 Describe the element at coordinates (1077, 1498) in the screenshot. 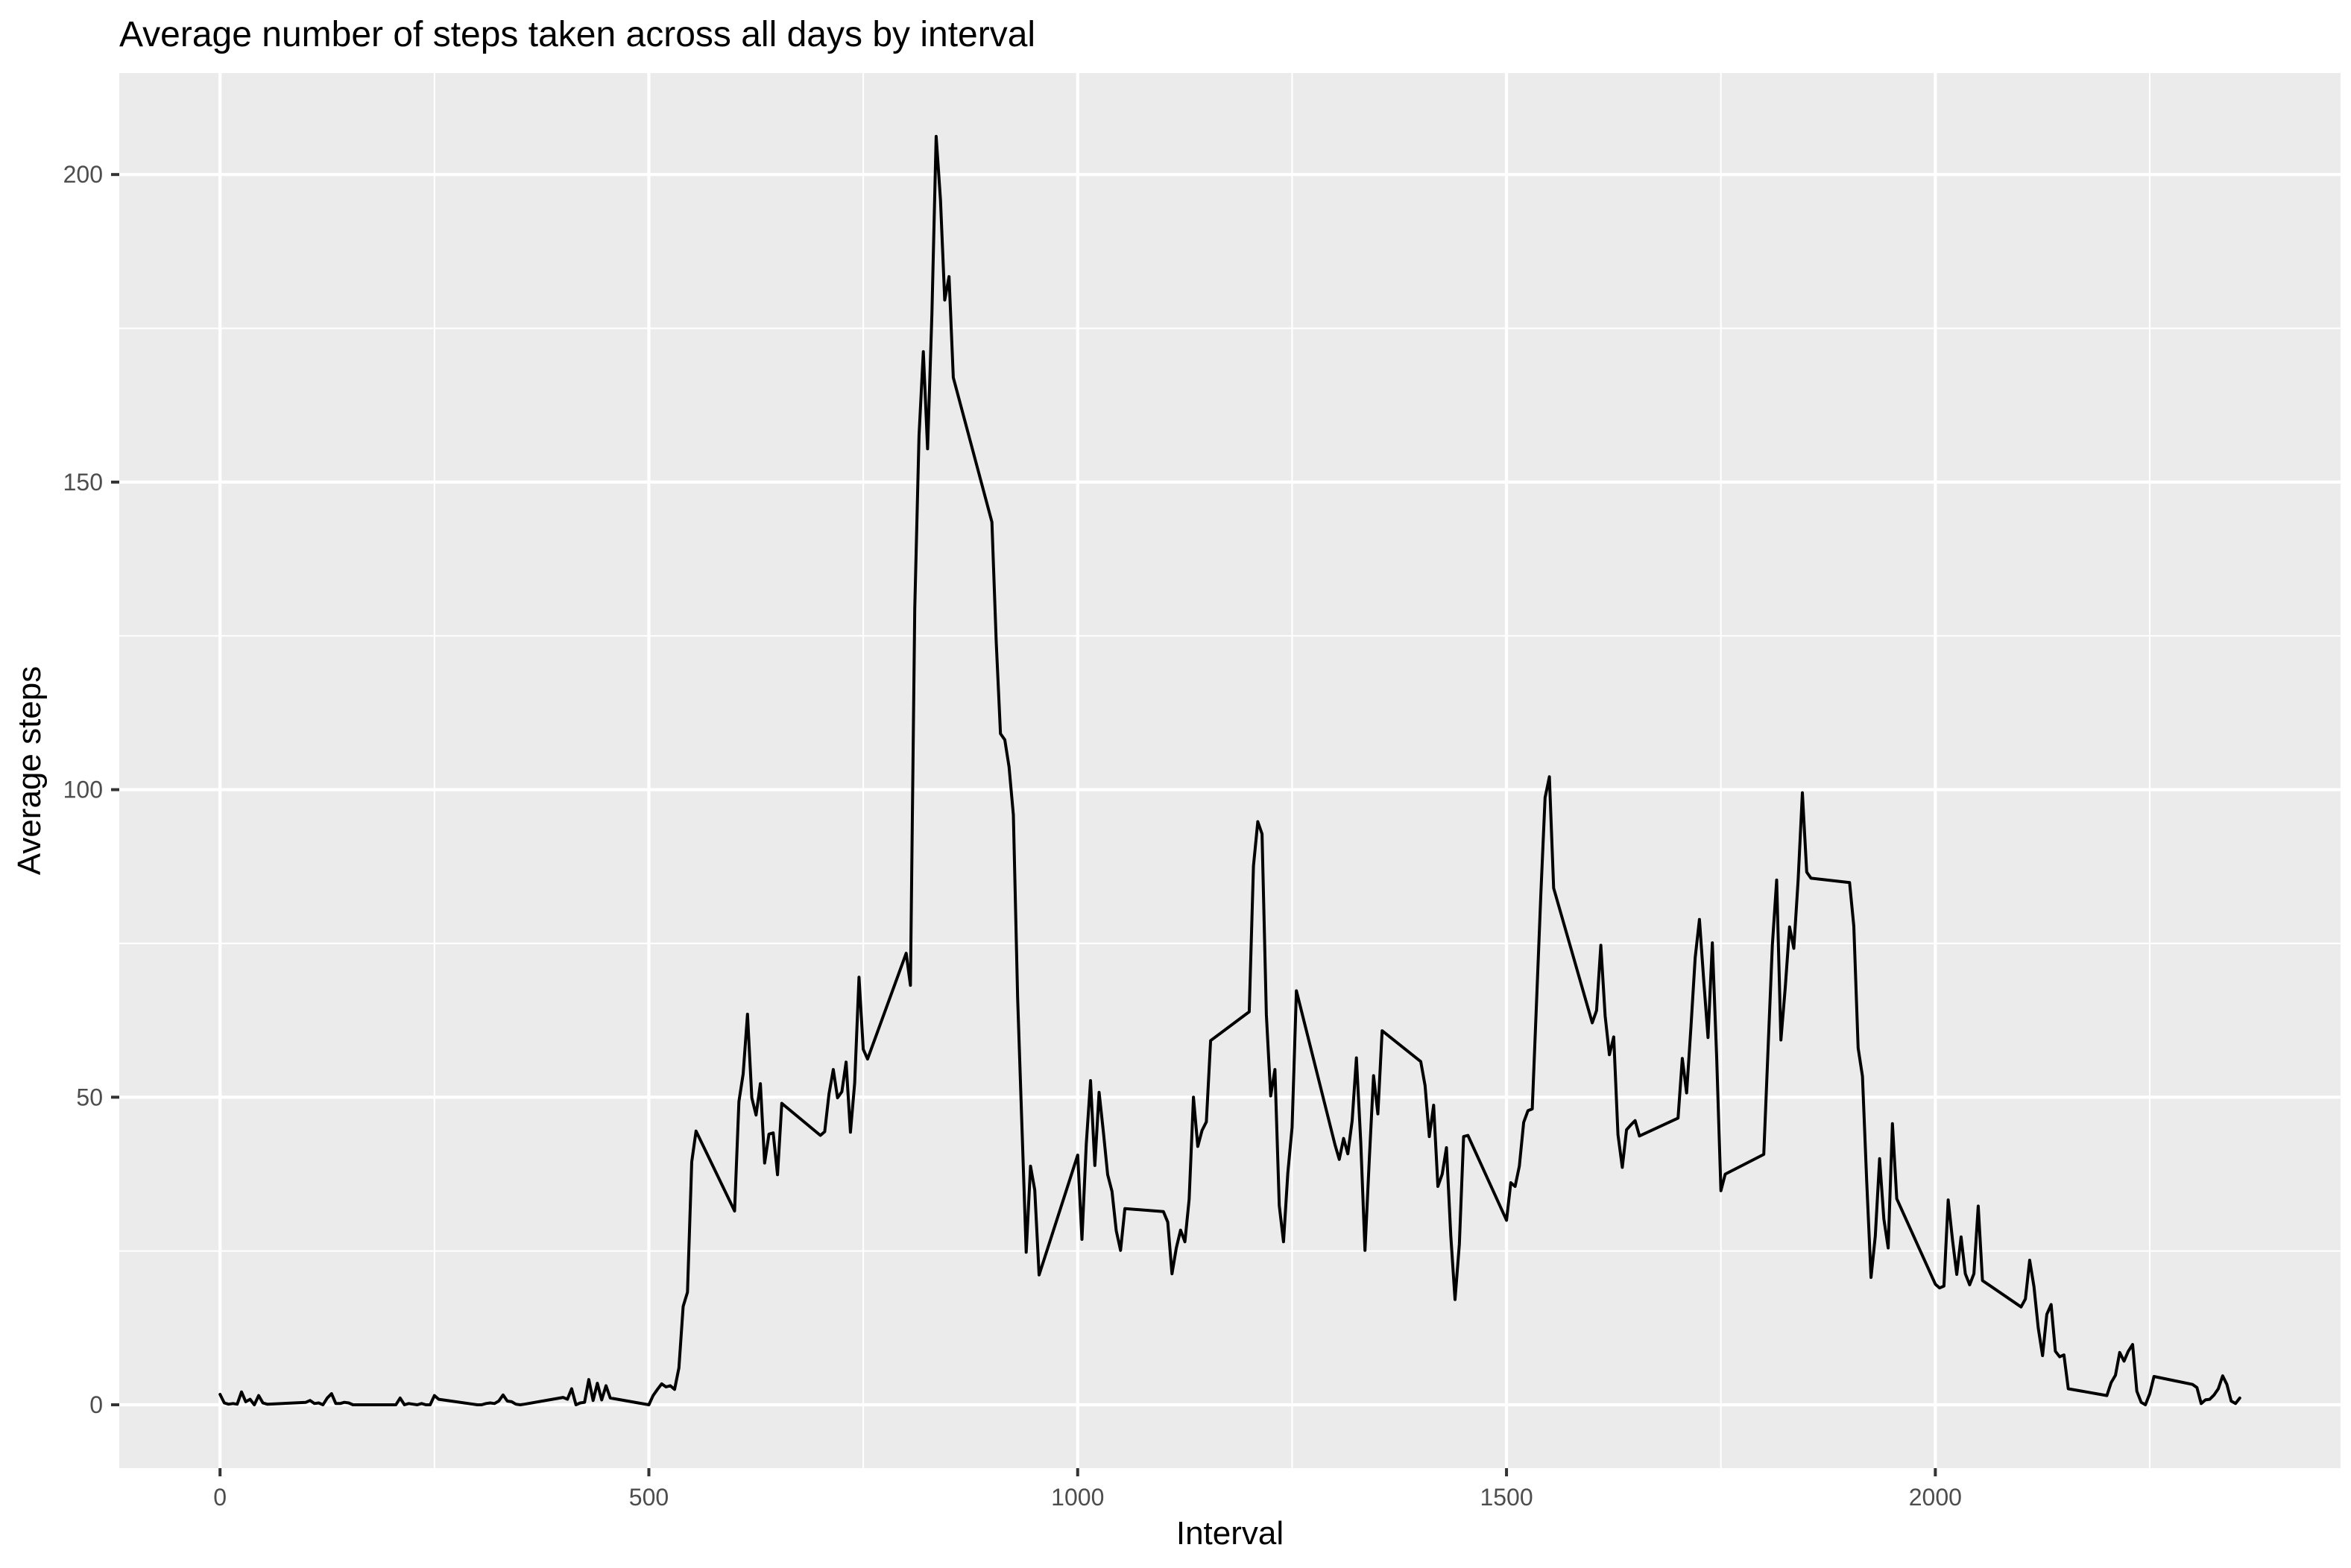

I see `x-tick-label: 1000` at that location.